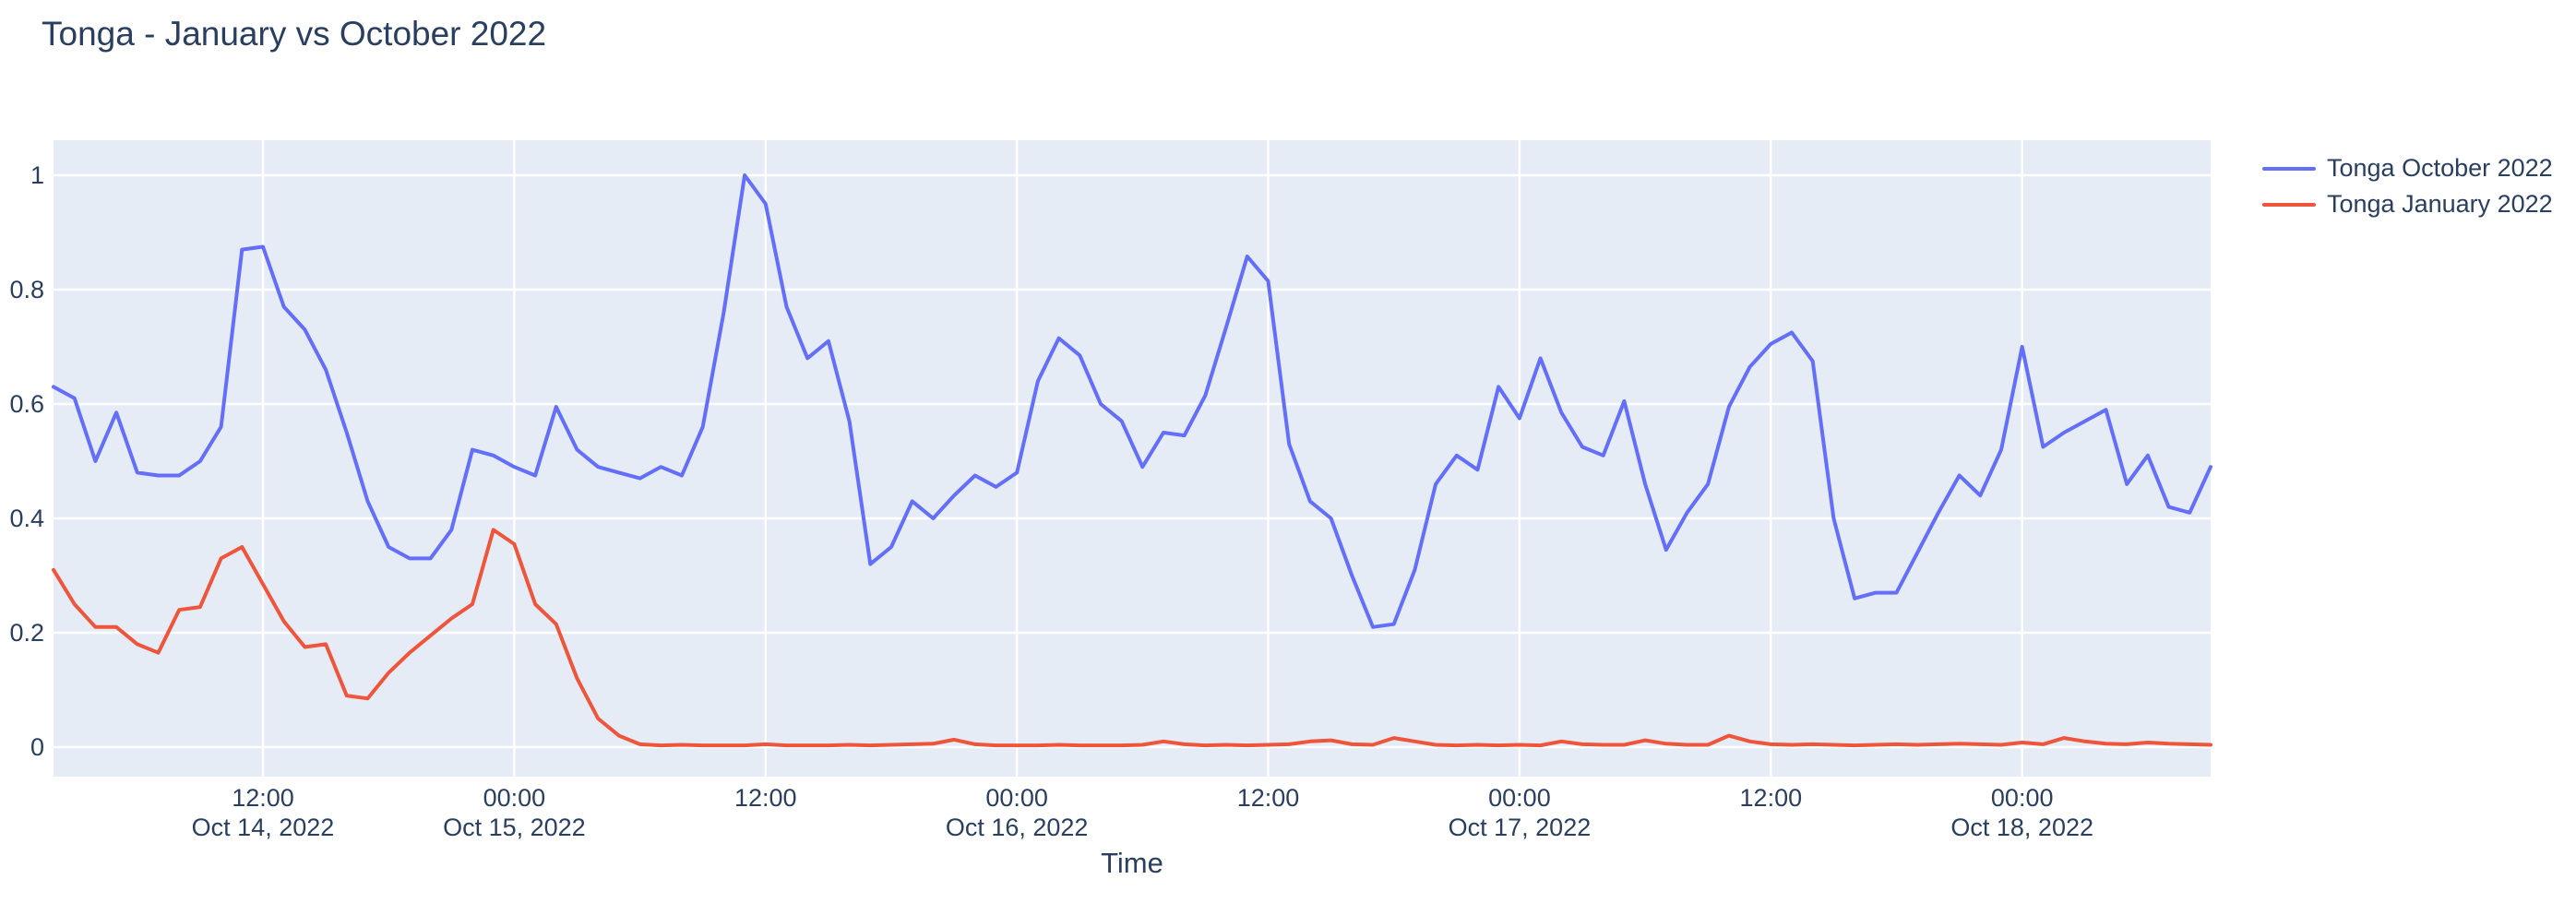 The height and width of the screenshot is (903, 2576). What do you see at coordinates (2440, 168) in the screenshot?
I see `legend-label: Tonga October 2022` at bounding box center [2440, 168].